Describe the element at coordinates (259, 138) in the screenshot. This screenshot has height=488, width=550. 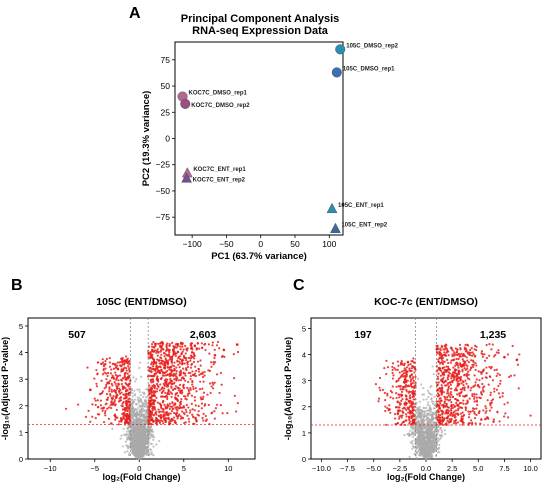
I see `plot-frame` at that location.